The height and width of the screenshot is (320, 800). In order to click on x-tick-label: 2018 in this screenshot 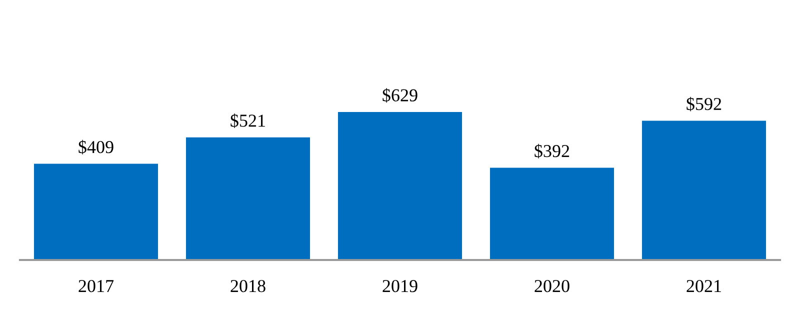, I will do `click(248, 286)`.